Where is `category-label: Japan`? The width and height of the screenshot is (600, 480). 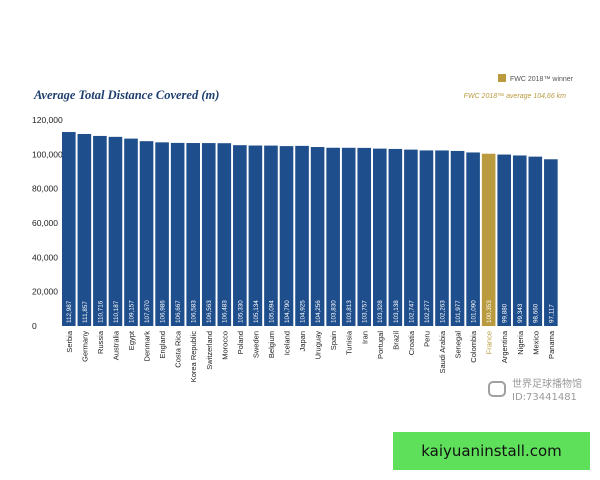 category-label: Japan is located at coordinates (302, 341).